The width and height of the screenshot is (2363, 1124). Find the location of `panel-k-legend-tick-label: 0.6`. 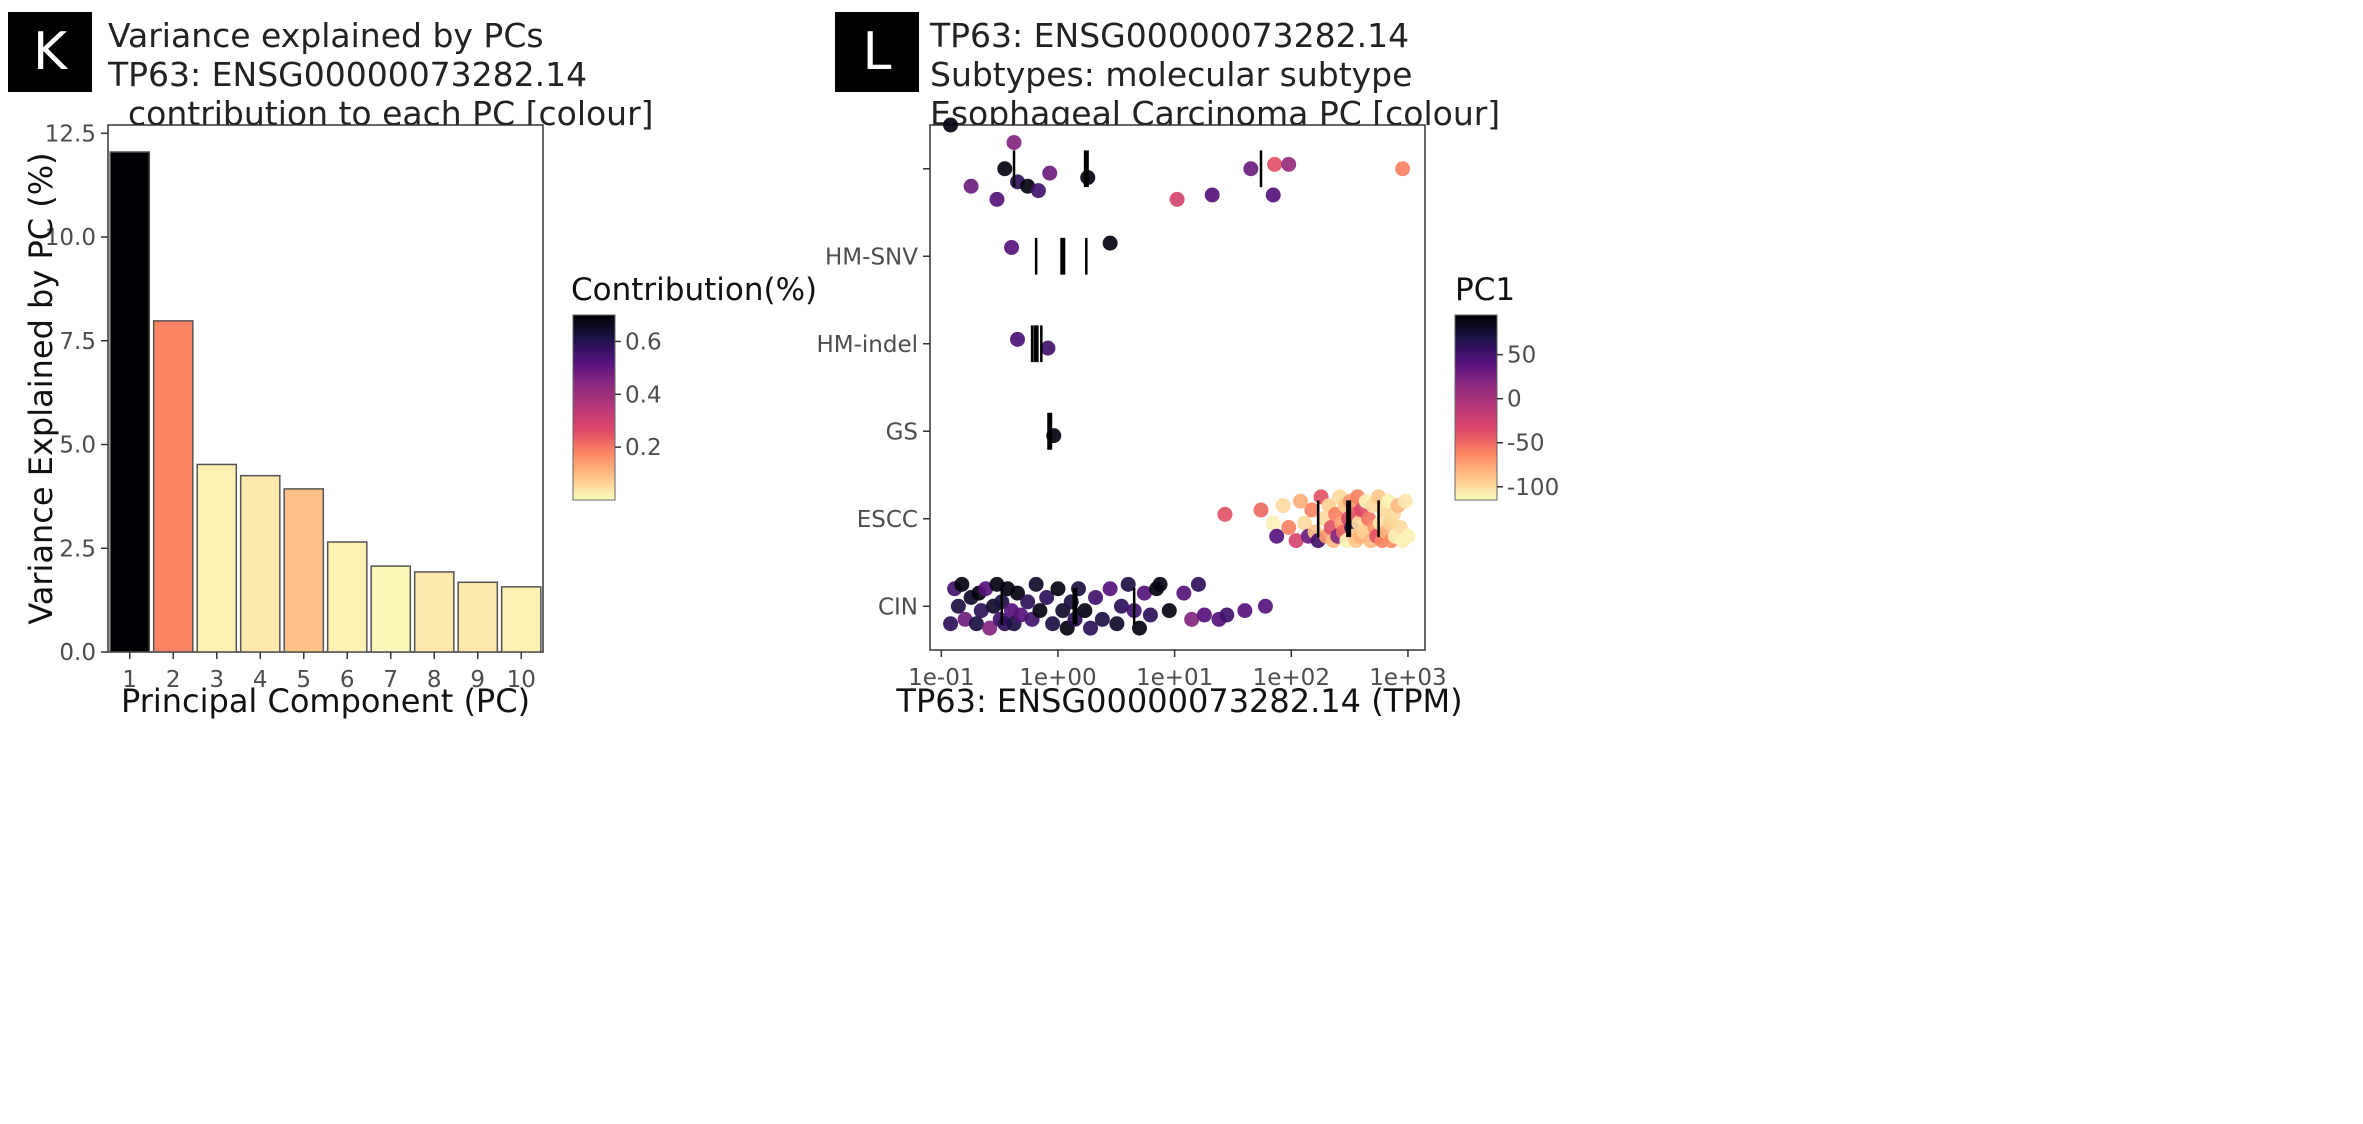

panel-k-legend-tick-label: 0.6 is located at coordinates (643, 342).